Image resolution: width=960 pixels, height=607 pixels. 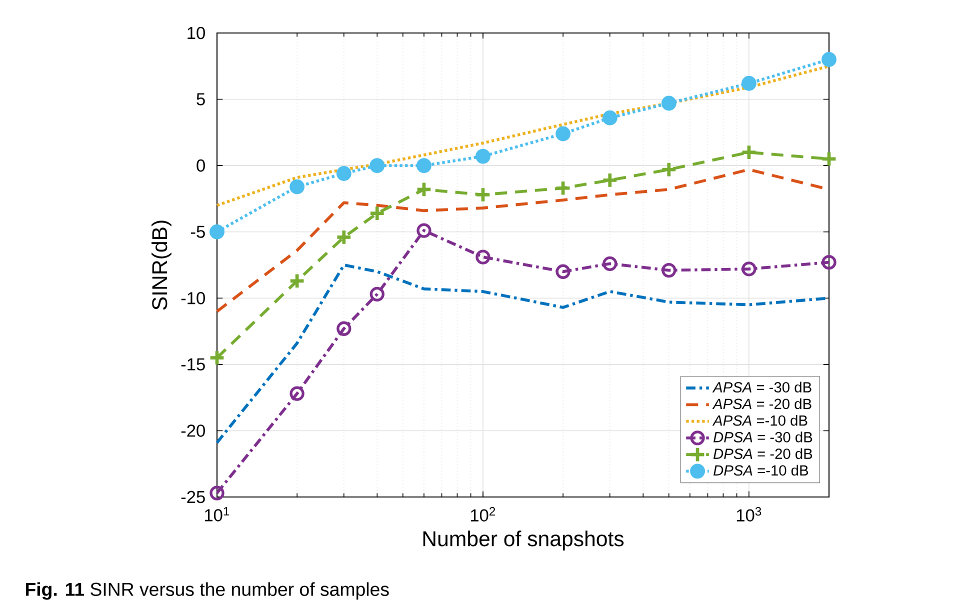 I want to click on text: Fig. 11 SINR versus the number of samples, so click(x=207, y=591).